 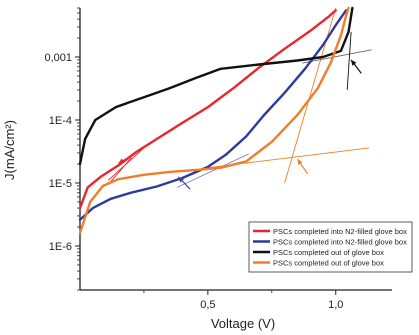 I want to click on x-axis-title: Voltage (V), so click(x=243, y=323).